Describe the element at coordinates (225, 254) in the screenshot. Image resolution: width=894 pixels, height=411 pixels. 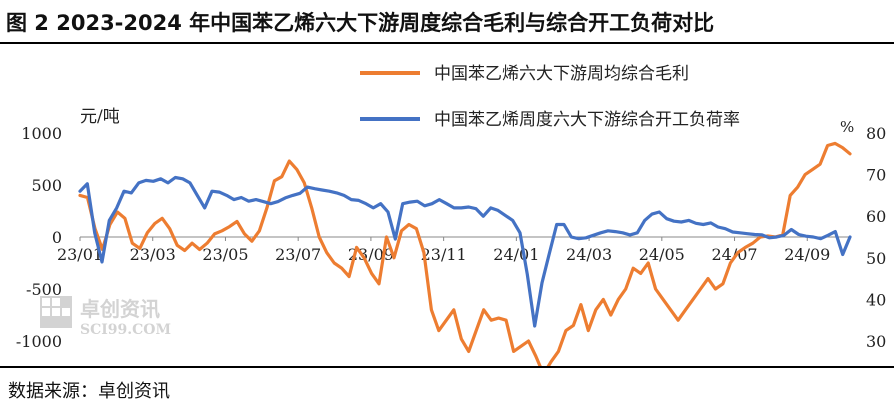
I see `x-tick-label: 23/05` at that location.